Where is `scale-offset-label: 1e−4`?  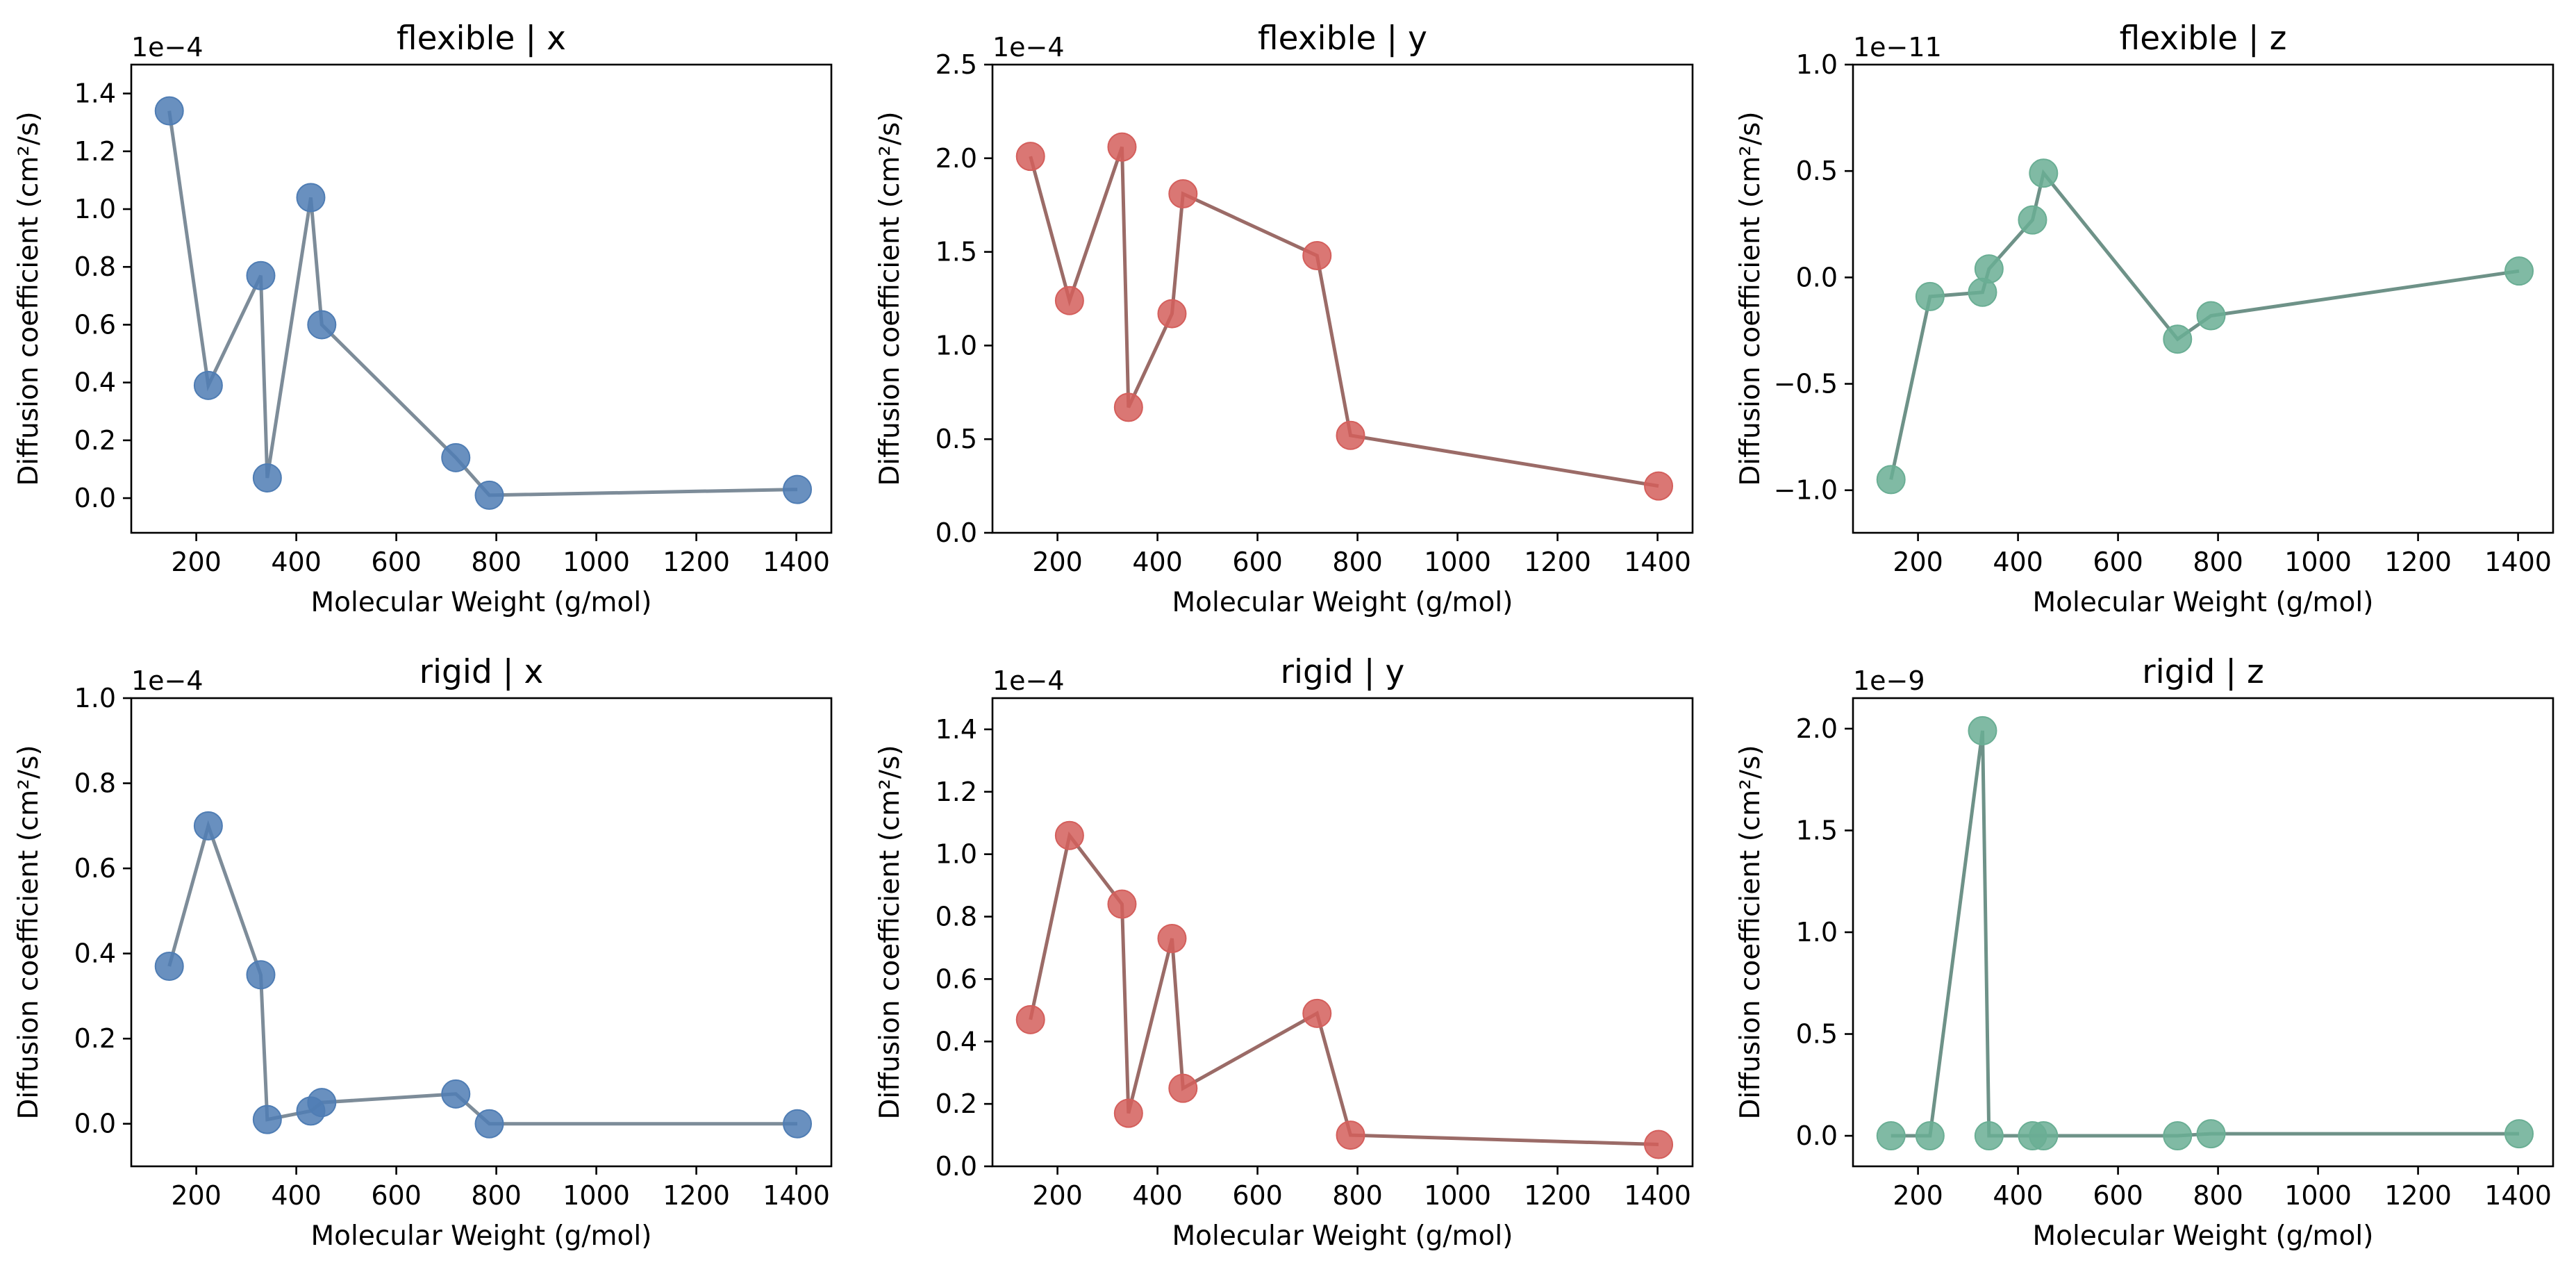 scale-offset-label: 1e−4 is located at coordinates (1028, 680).